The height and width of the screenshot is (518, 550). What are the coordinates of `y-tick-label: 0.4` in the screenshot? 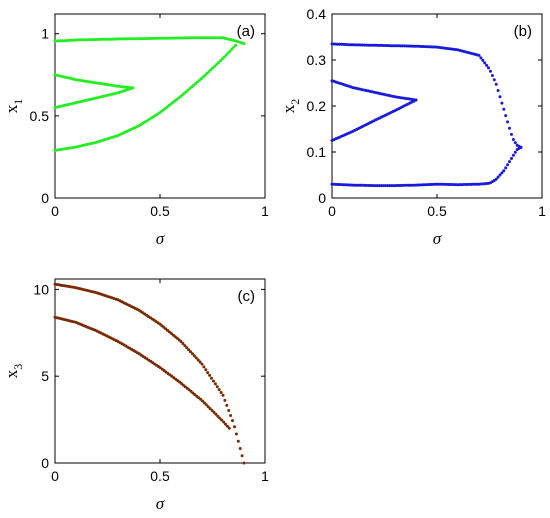 It's located at (317, 14).